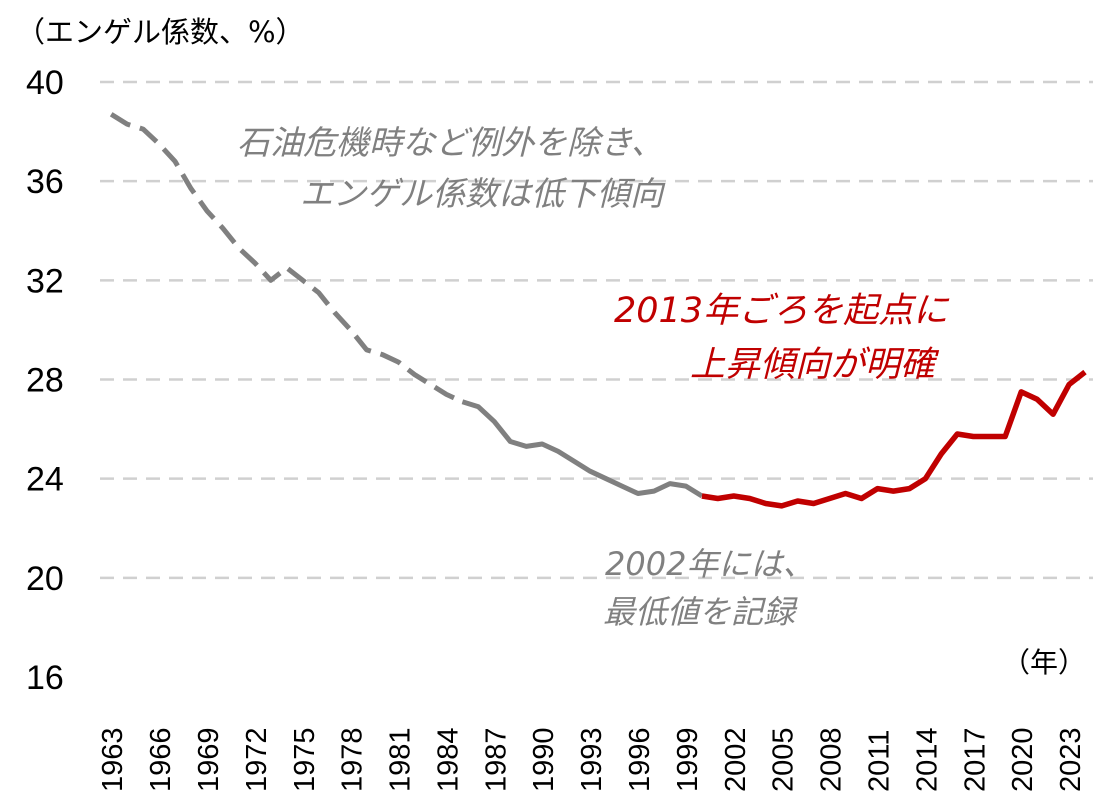 The height and width of the screenshot is (798, 1110). I want to click on x-tick-label-1981: 1981, so click(401, 759).